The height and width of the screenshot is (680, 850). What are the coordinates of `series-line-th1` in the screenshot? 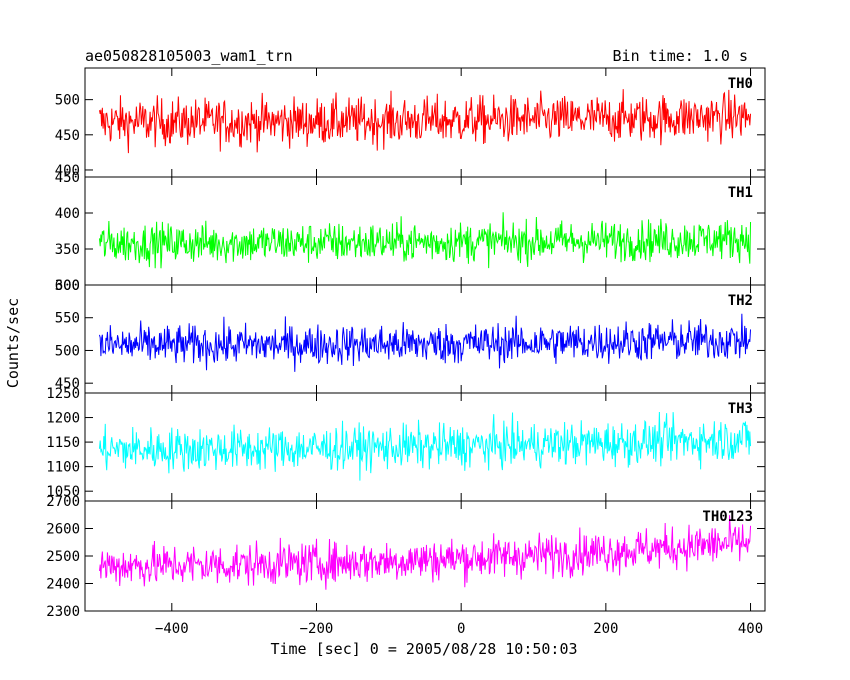 It's located at (425, 240).